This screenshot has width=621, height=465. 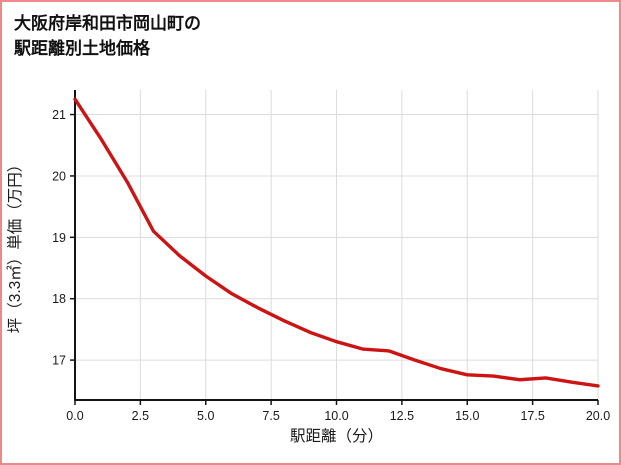 I want to click on y-tick-label: 17, so click(x=59, y=361).